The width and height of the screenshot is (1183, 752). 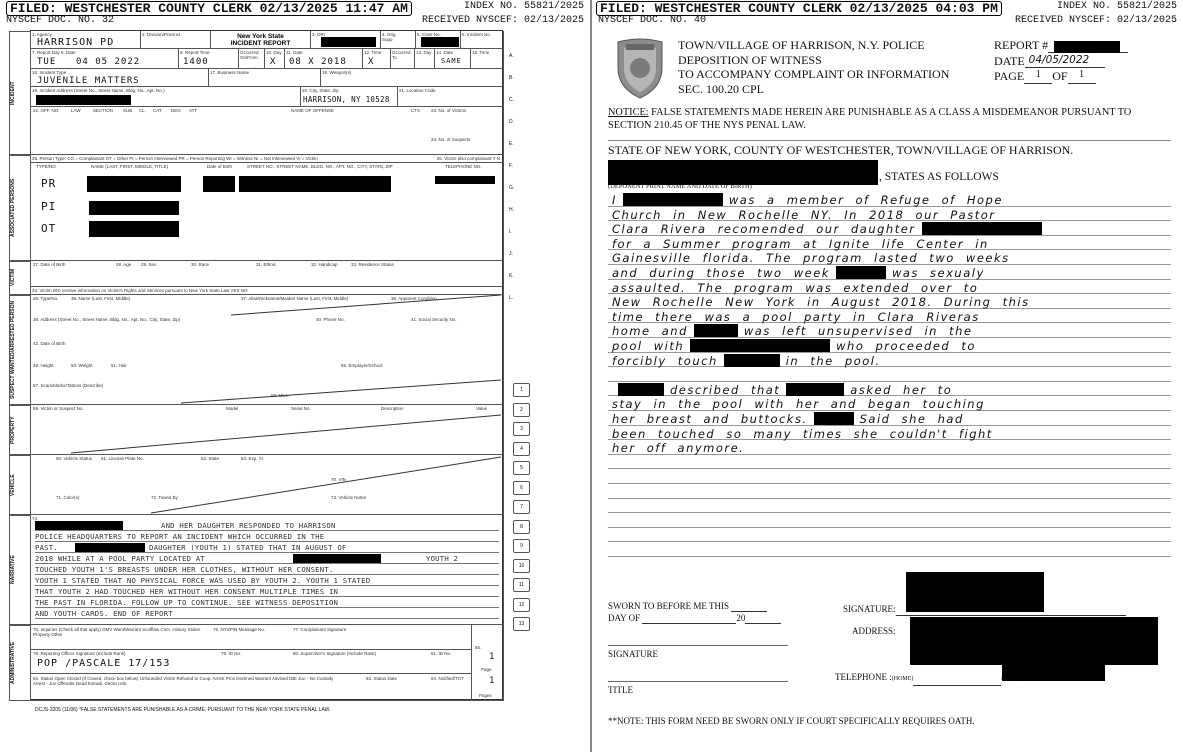 I want to click on margin-letter: H., so click(x=511, y=210).